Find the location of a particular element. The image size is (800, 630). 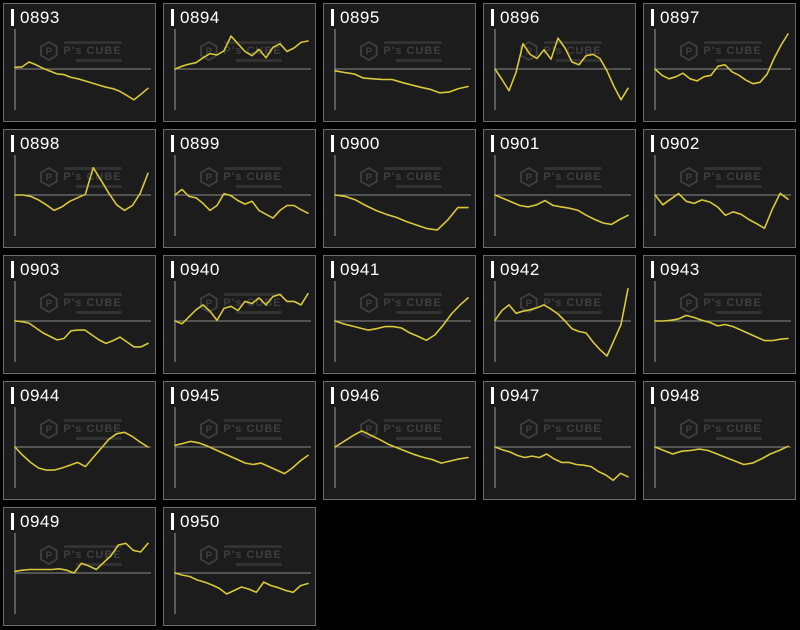

machine-number: 0897 is located at coordinates (680, 17).